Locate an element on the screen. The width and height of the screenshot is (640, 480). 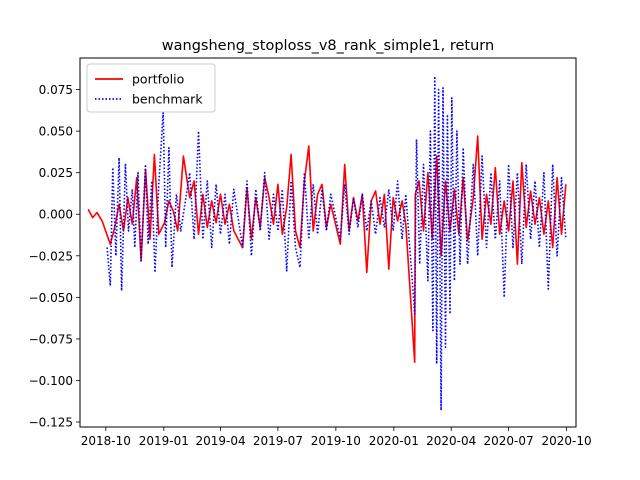
legend: portfolio benchmark is located at coordinates (151, 88).